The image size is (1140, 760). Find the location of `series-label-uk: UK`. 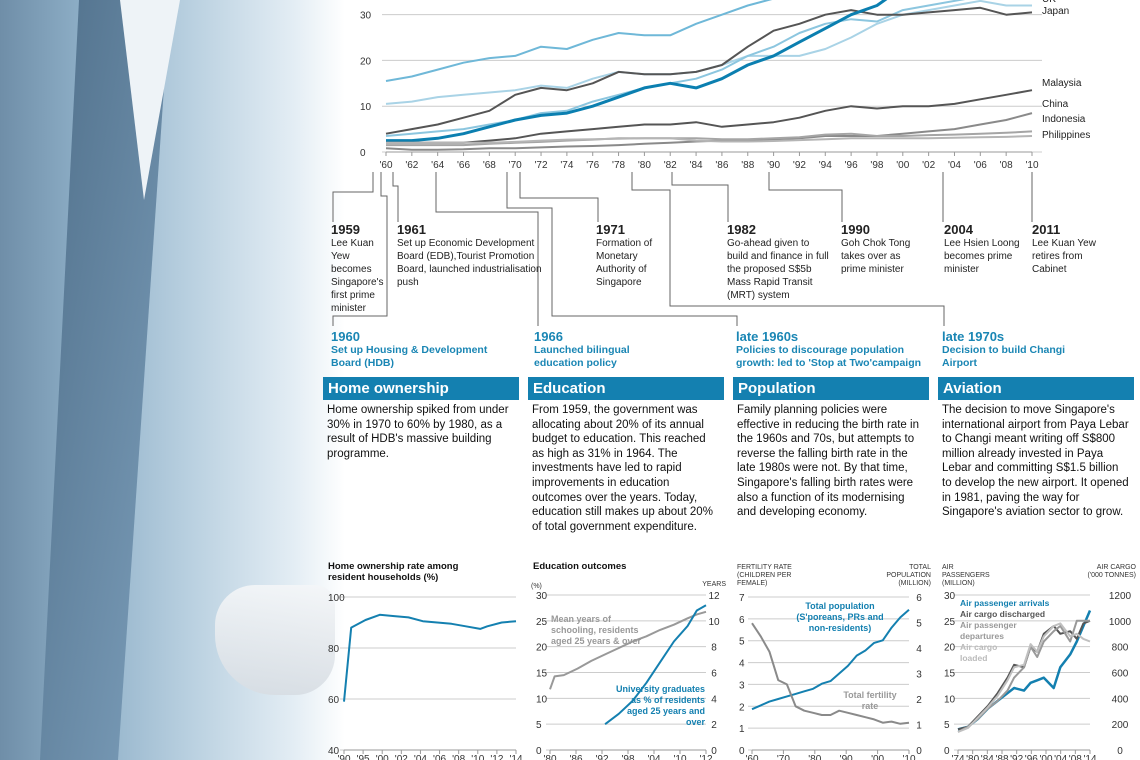

series-label-uk: UK is located at coordinates (1049, 2).